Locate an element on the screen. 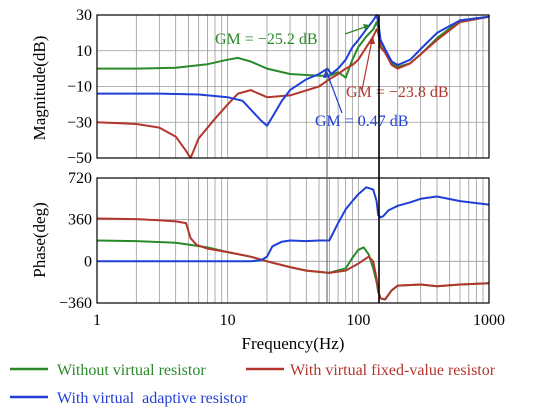 Image resolution: width=550 pixels, height=412 pixels. annotation-gm-red: GM = −23.8 dB is located at coordinates (397, 92).